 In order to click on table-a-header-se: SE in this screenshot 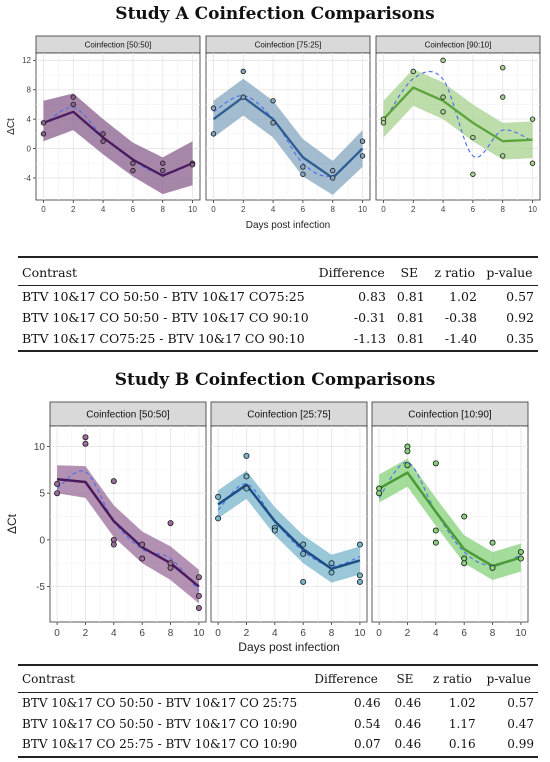, I will do `click(409, 272)`.